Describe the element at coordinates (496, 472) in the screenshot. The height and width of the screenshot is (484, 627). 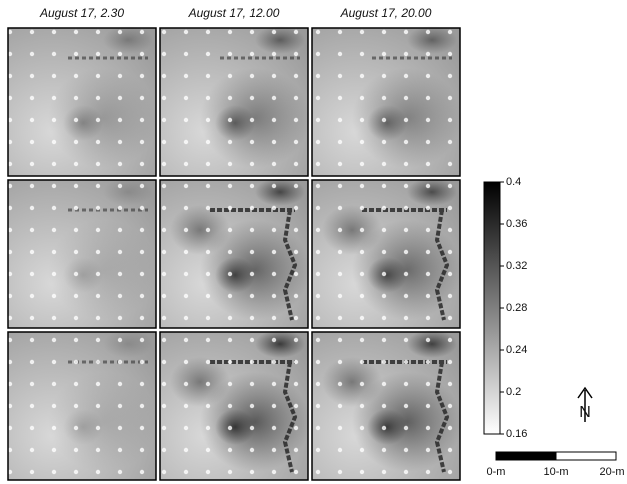
I see `scale-label: 0-m` at that location.